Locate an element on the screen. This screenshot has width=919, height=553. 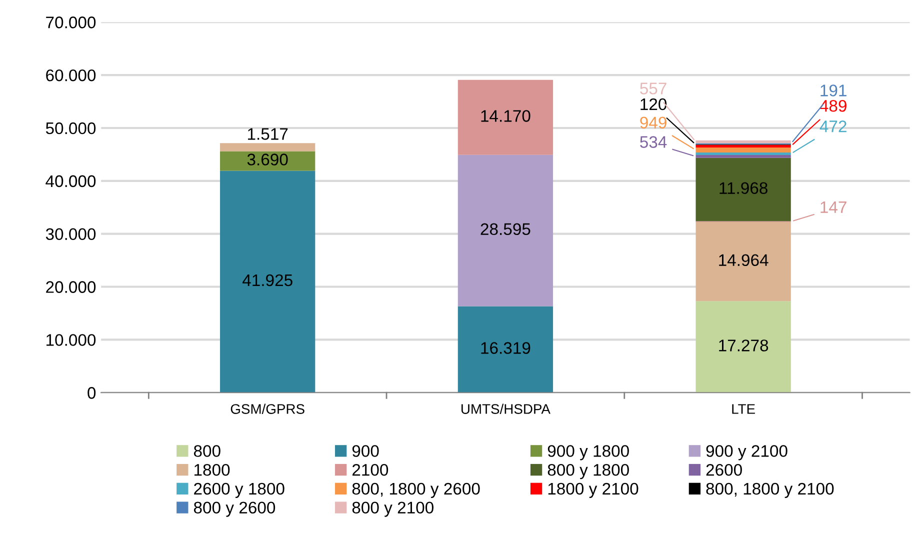
legend-label: 800, 1800 y 2100 is located at coordinates (770, 490).